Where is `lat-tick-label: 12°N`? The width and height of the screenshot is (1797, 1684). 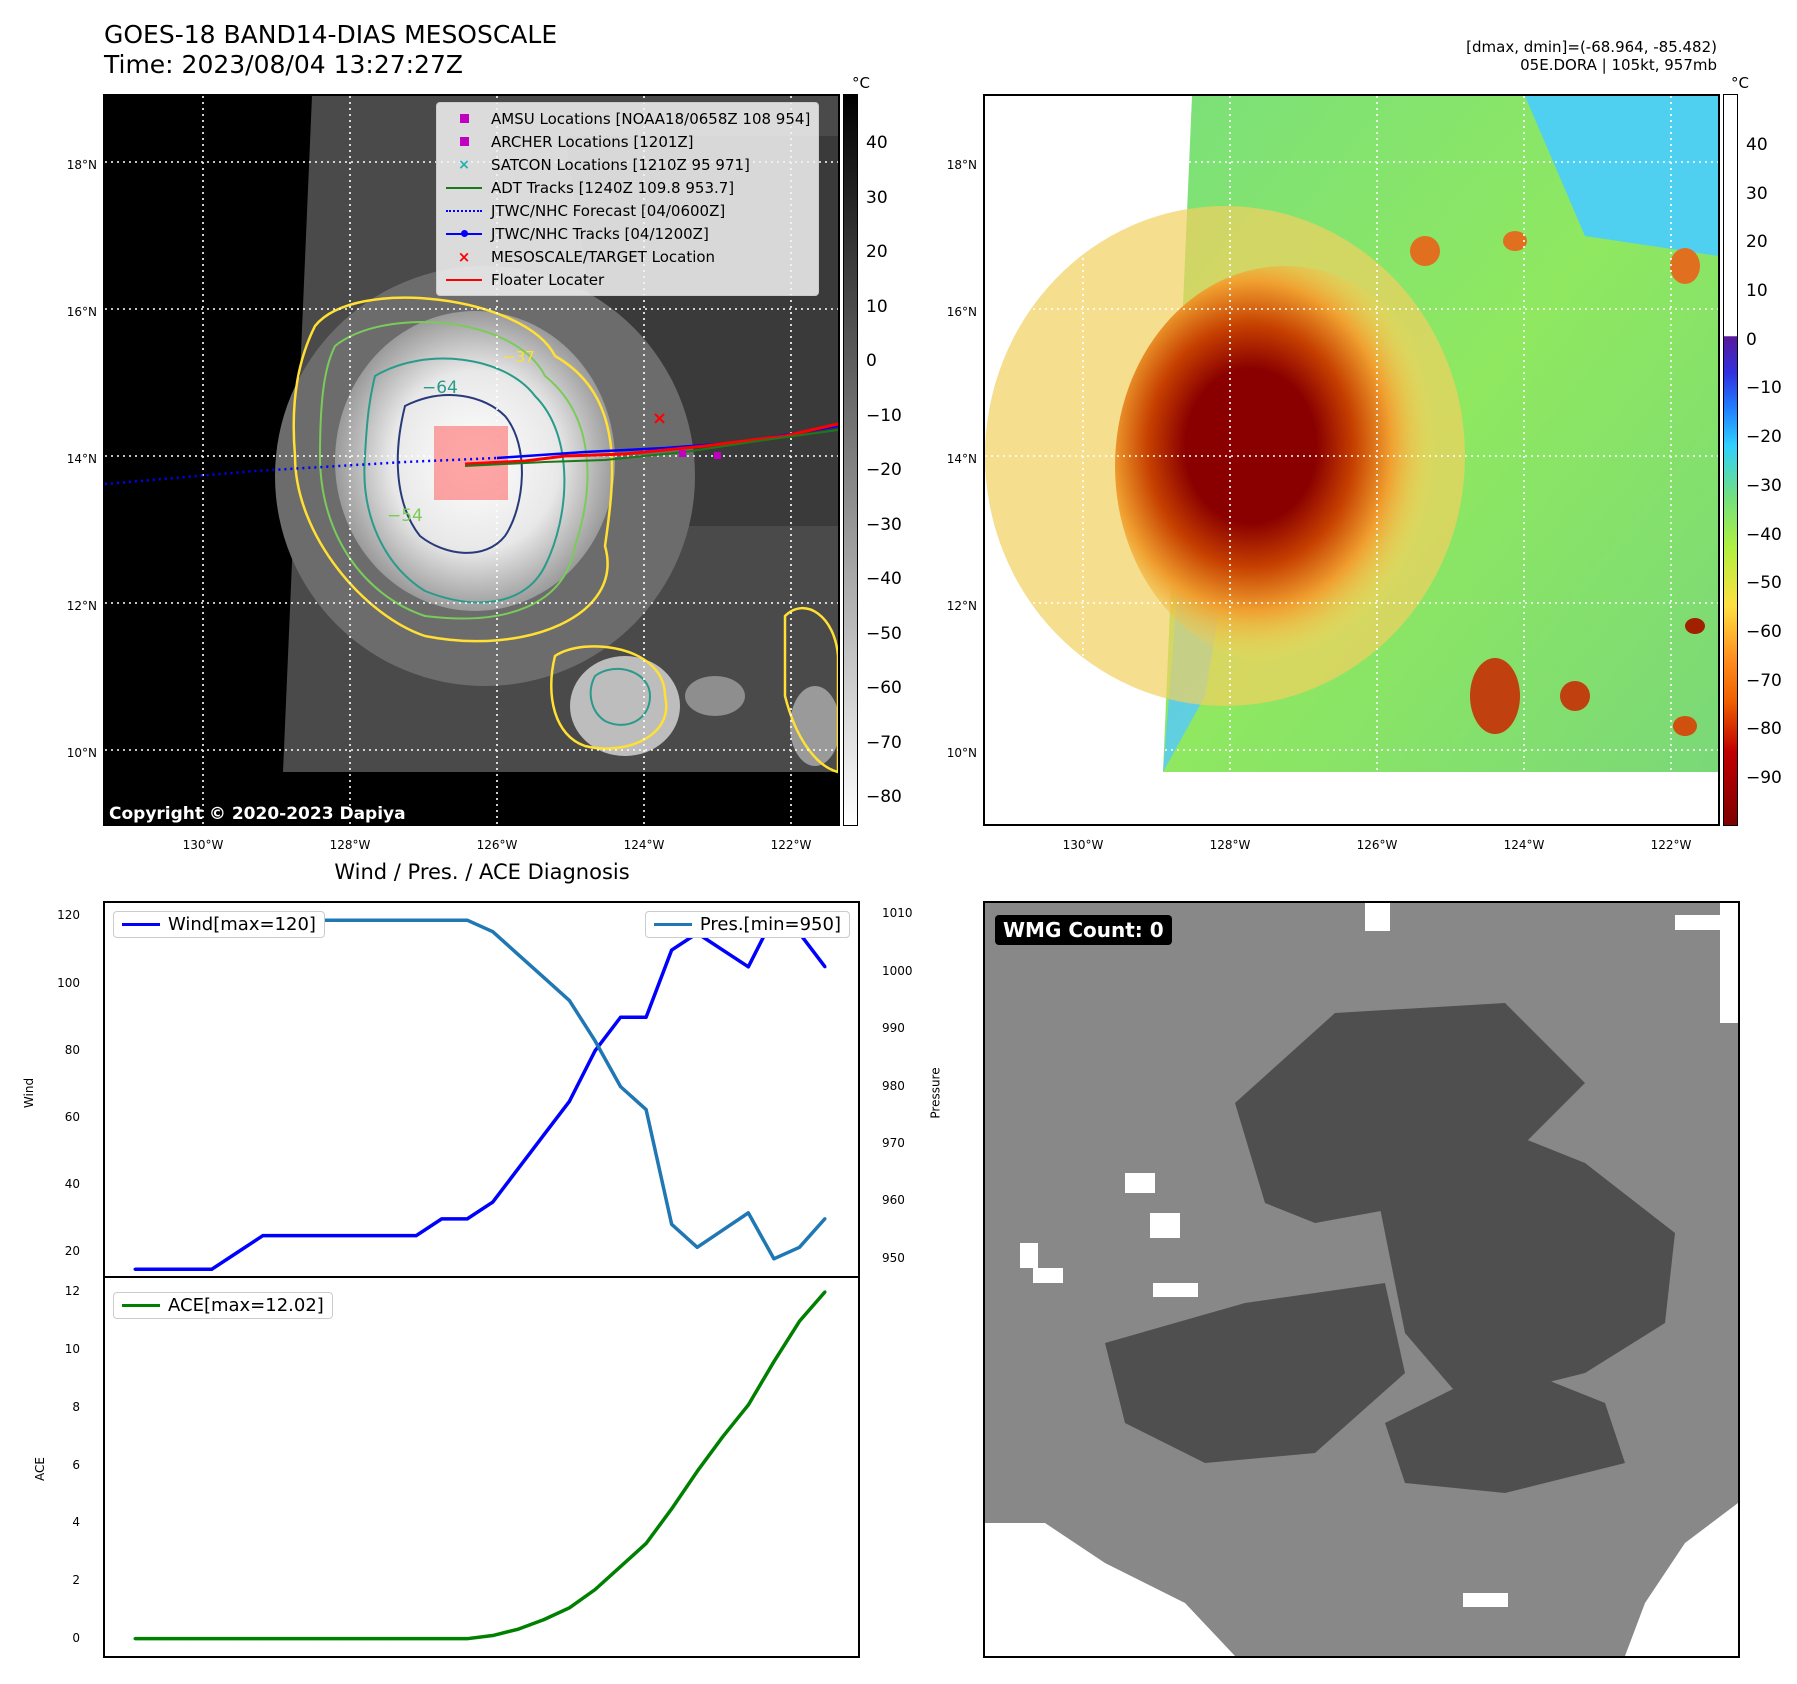
lat-tick-label: 12°N is located at coordinates (961, 606).